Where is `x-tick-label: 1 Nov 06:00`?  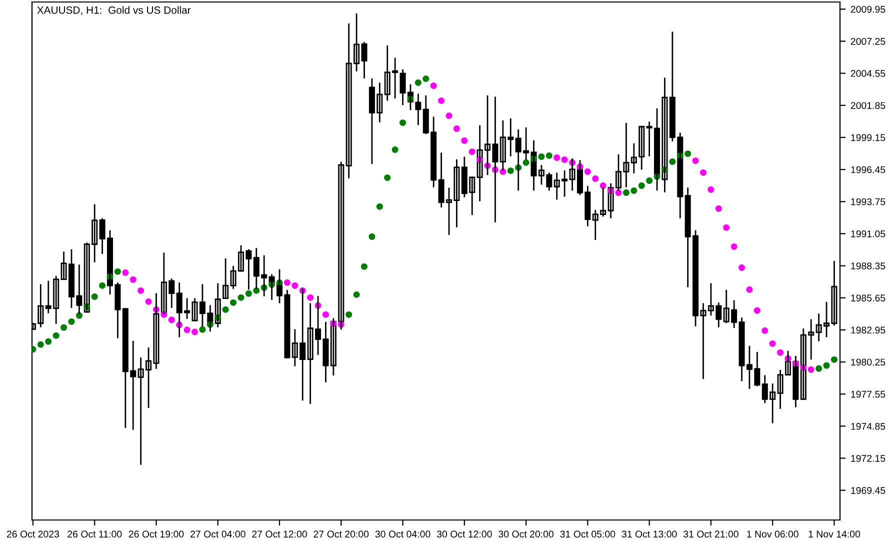 x-tick-label: 1 Nov 06:00 is located at coordinates (772, 534).